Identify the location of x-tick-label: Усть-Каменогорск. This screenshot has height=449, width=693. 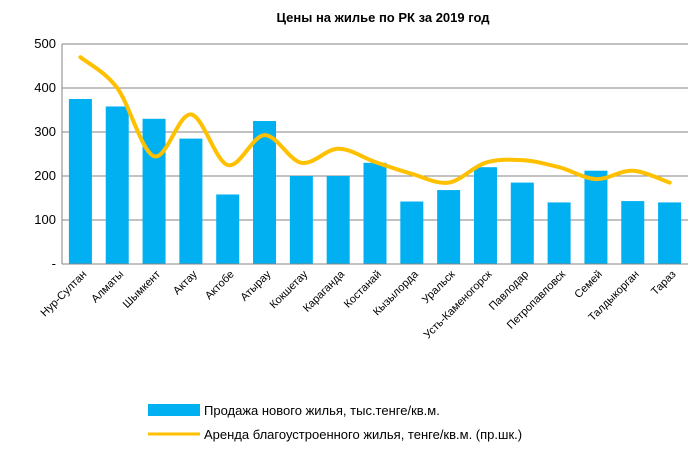
(458, 304).